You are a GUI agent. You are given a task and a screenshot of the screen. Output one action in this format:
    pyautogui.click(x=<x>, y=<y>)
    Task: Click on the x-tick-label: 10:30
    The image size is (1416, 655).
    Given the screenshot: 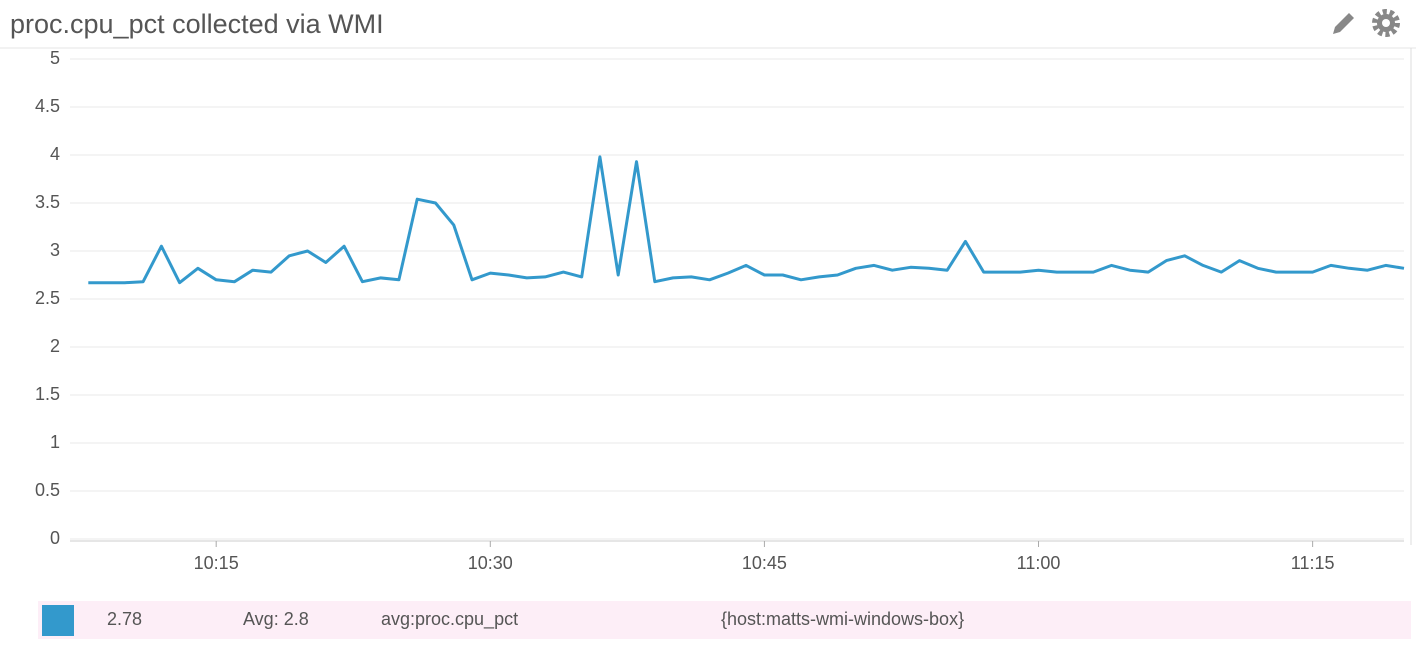 What is the action you would take?
    pyautogui.click(x=490, y=563)
    